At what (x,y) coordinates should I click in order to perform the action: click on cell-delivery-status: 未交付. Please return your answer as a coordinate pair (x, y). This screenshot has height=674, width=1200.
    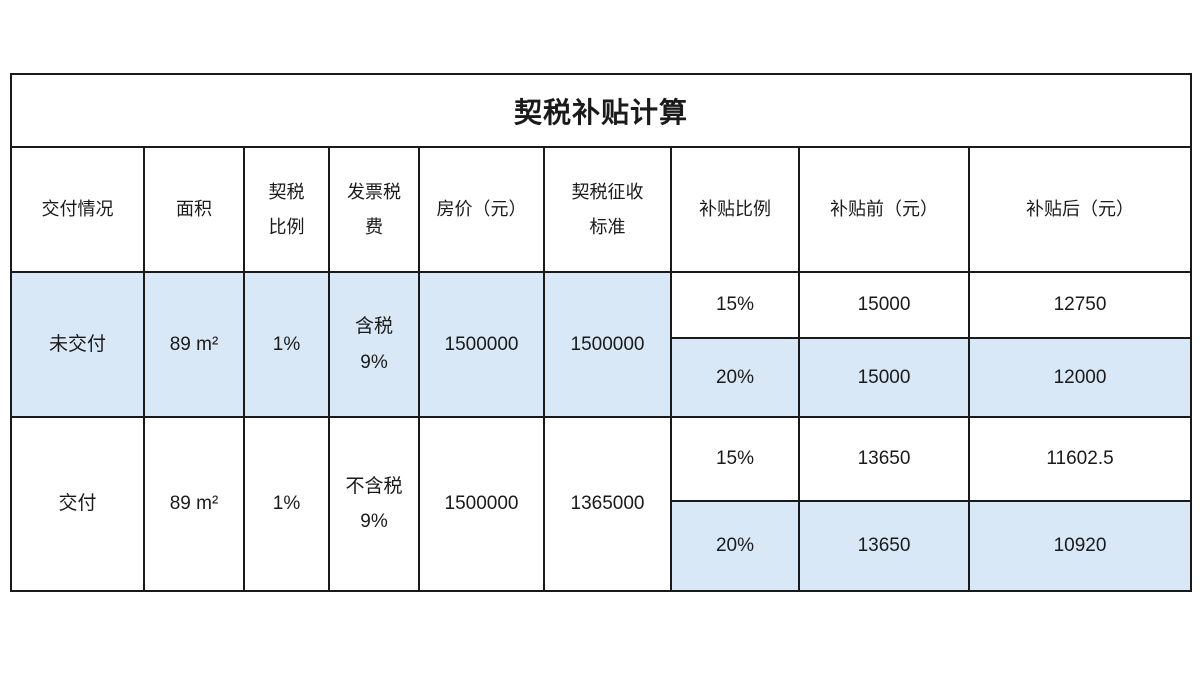
    Looking at the image, I should click on (77, 344).